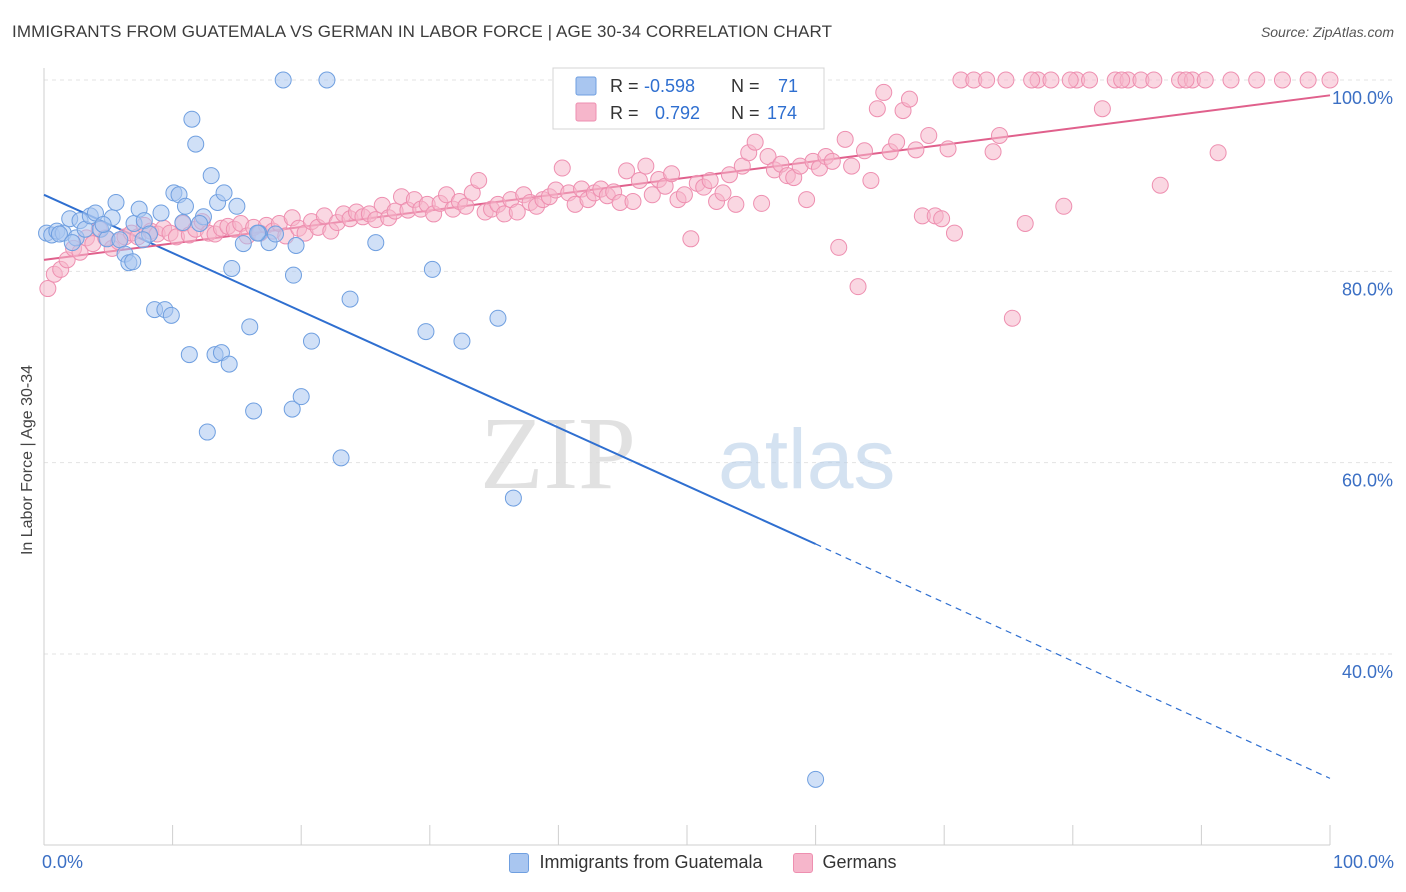  What do you see at coordinates (677, 113) in the screenshot?
I see `legend-r-value-germans: 0.792` at bounding box center [677, 113].